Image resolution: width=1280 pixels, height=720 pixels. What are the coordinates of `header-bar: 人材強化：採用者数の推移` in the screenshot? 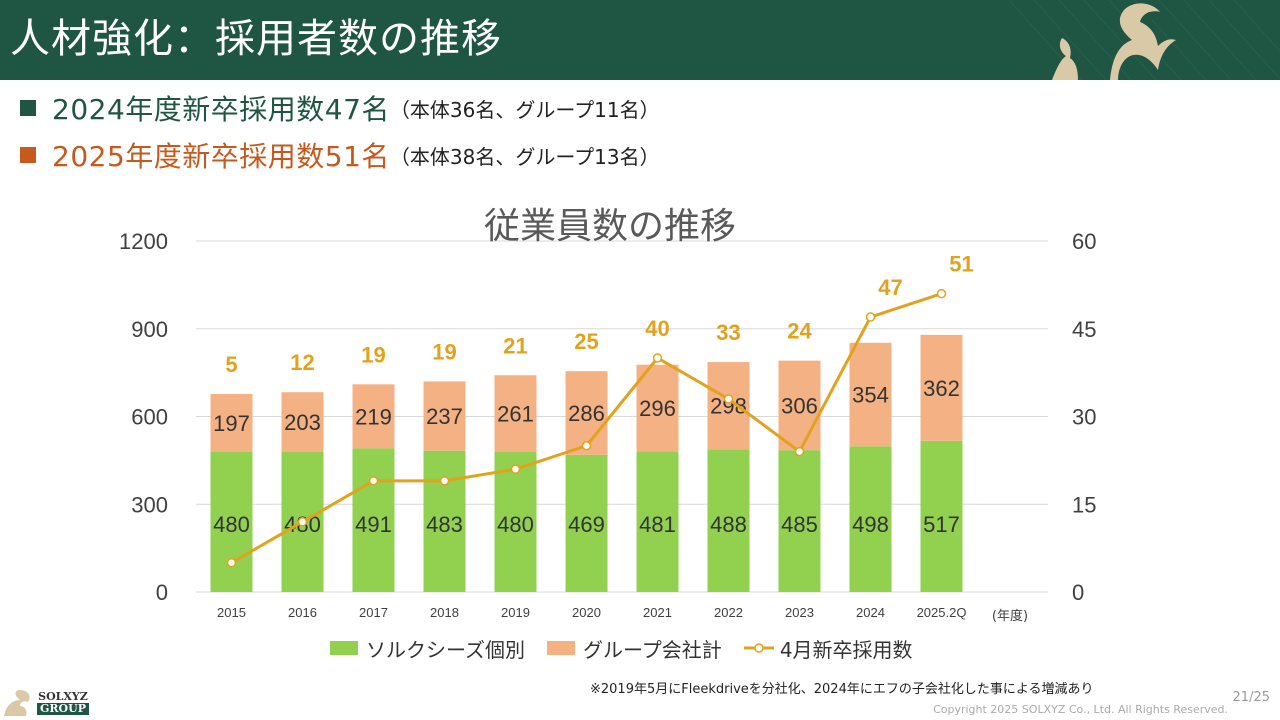 It's located at (640, 40).